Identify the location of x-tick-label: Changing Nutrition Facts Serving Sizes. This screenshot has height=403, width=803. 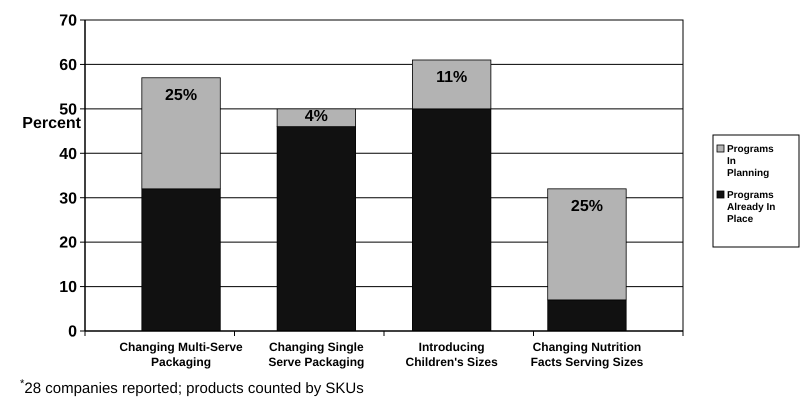
(587, 354).